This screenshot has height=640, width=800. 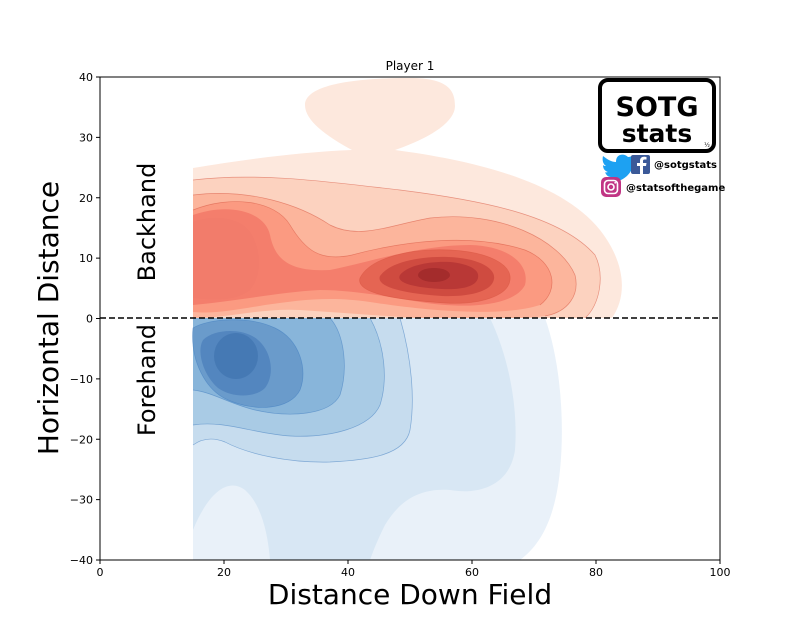 What do you see at coordinates (720, 572) in the screenshot?
I see `x-tick-label: 100` at bounding box center [720, 572].